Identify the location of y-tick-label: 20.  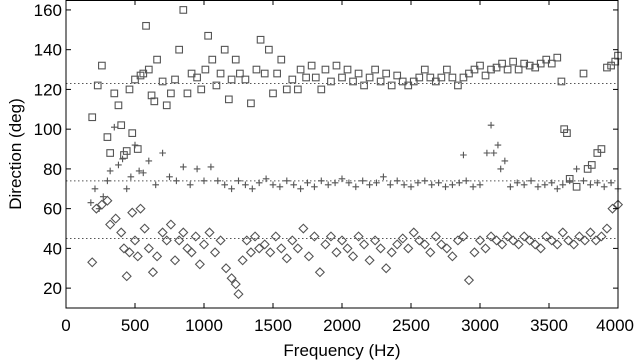
(52, 288).